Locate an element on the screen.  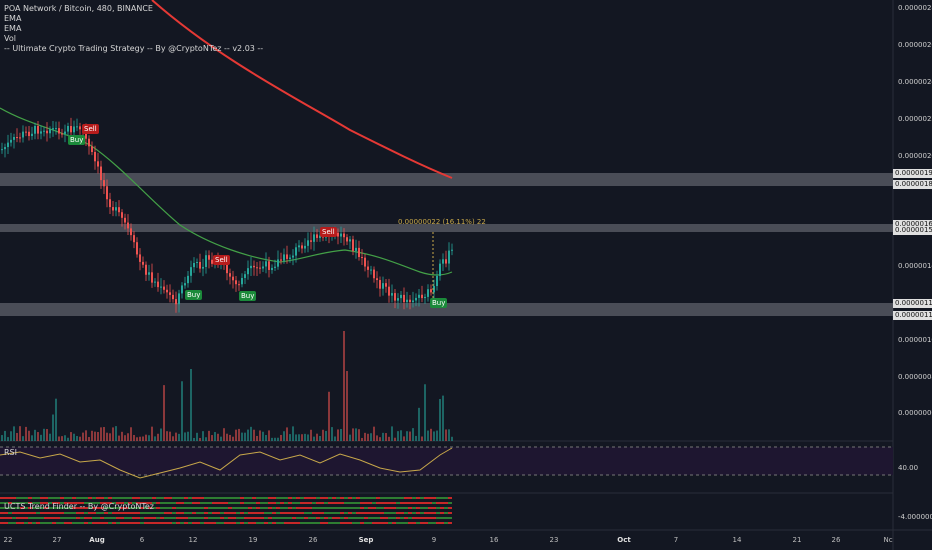
legend-title: POA Network / Bitcoin, 480, BINANCE is located at coordinates (78, 8).